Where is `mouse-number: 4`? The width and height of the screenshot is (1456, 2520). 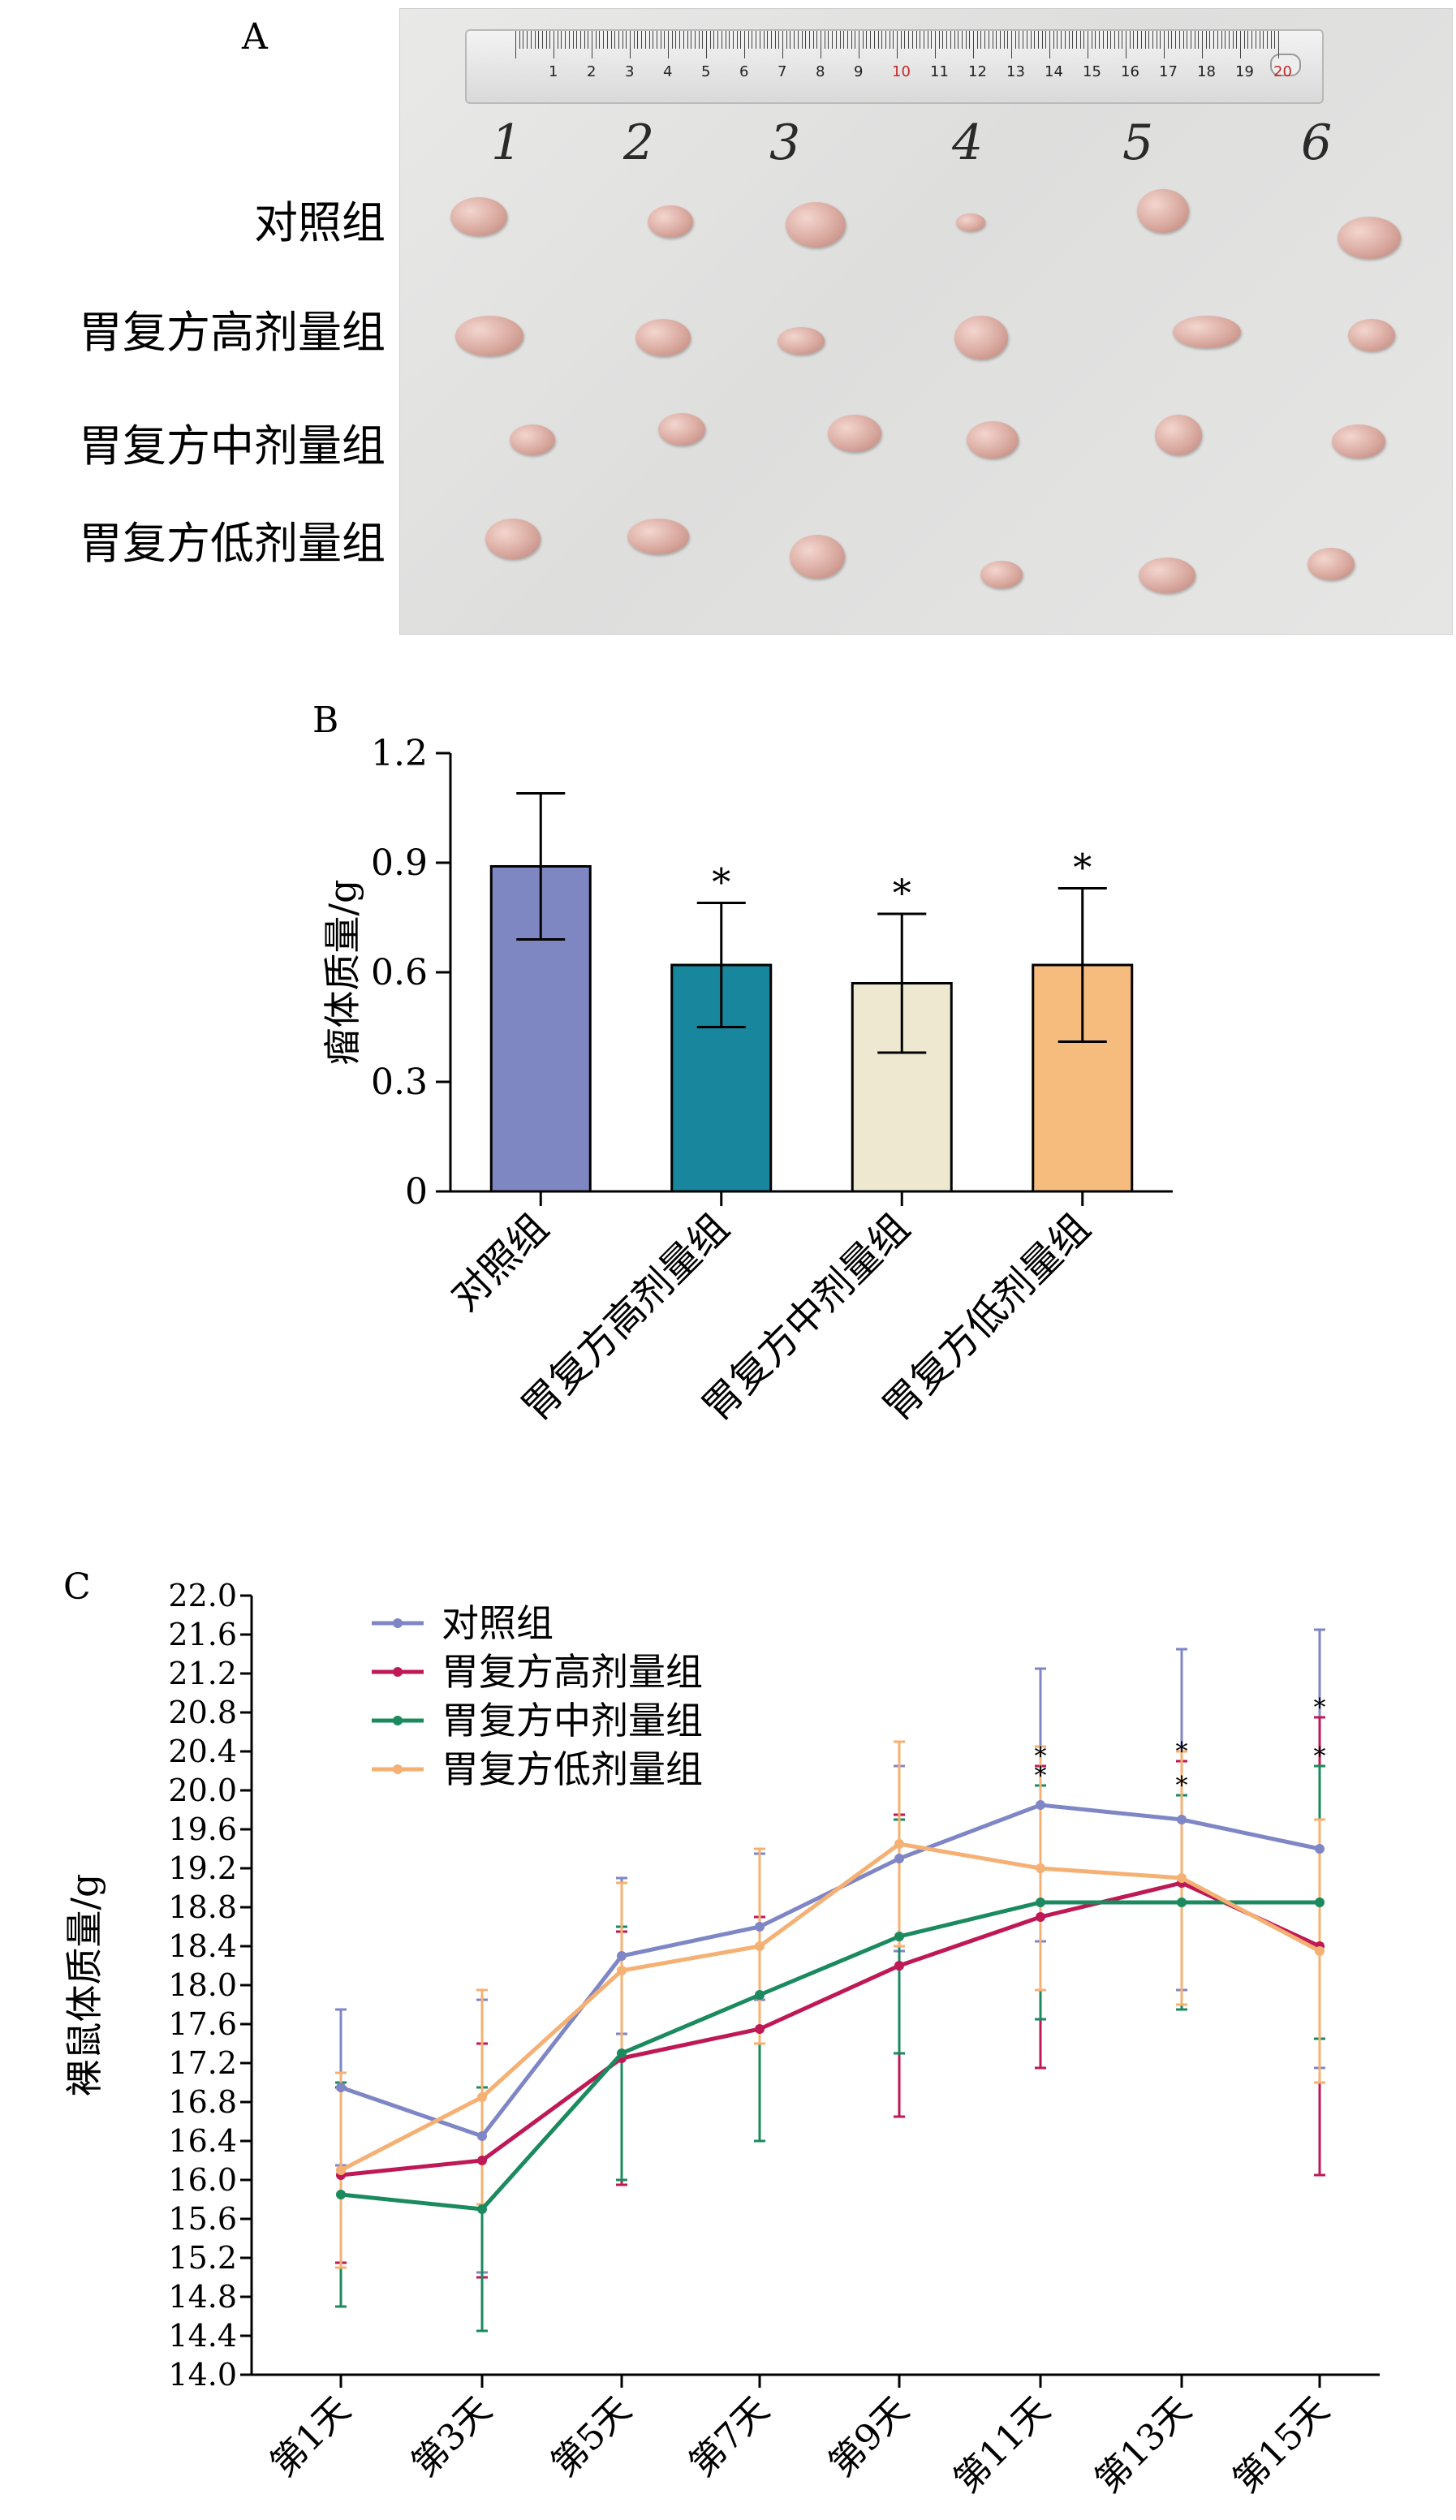
mouse-number: 4 is located at coordinates (968, 142).